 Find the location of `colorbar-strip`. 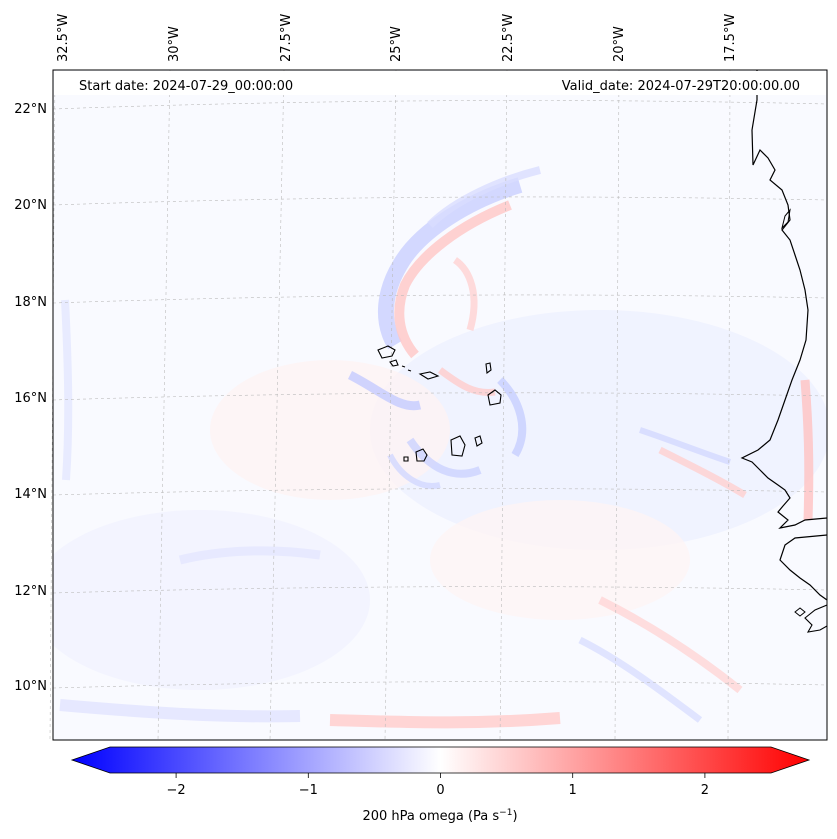

colorbar-strip is located at coordinates (440, 760).